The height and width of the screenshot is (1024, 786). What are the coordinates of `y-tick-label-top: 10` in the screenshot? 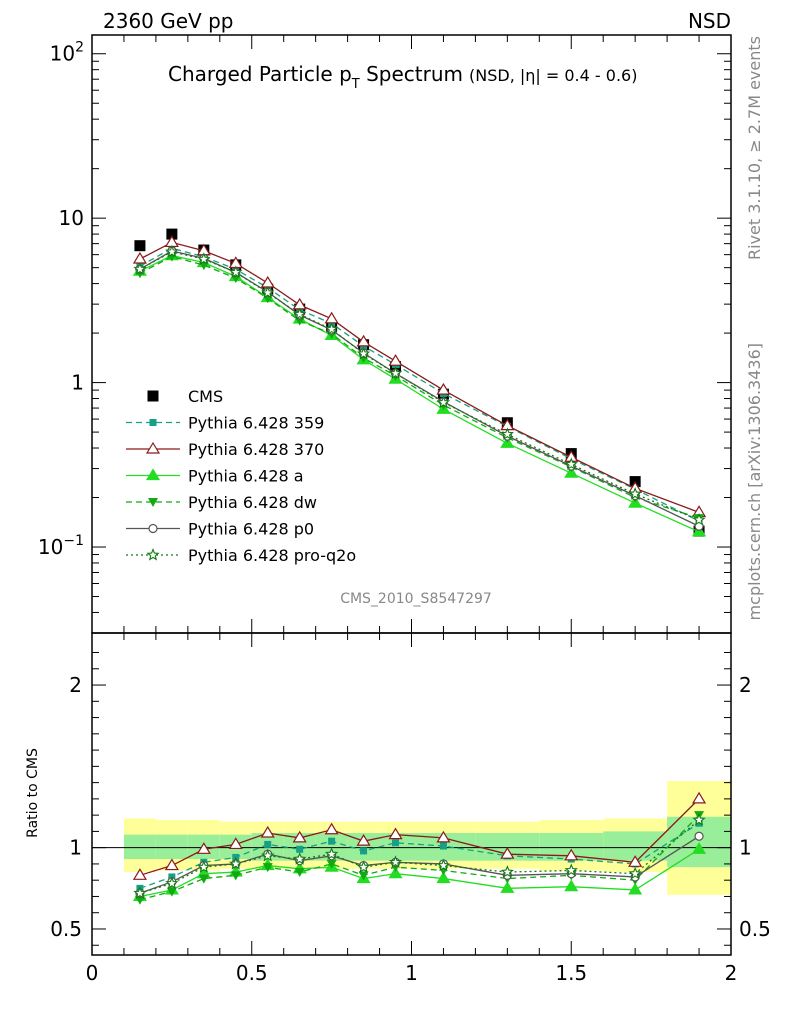 It's located at (71, 218).